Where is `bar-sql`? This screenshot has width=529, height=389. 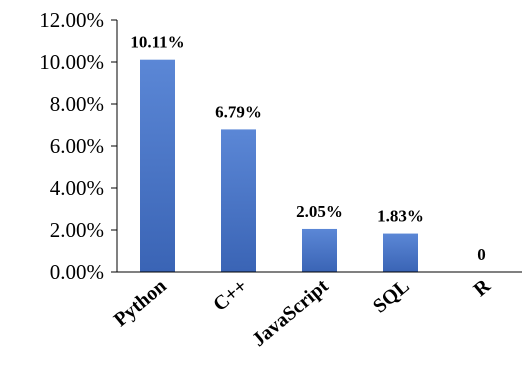
bar-sql is located at coordinates (400, 252).